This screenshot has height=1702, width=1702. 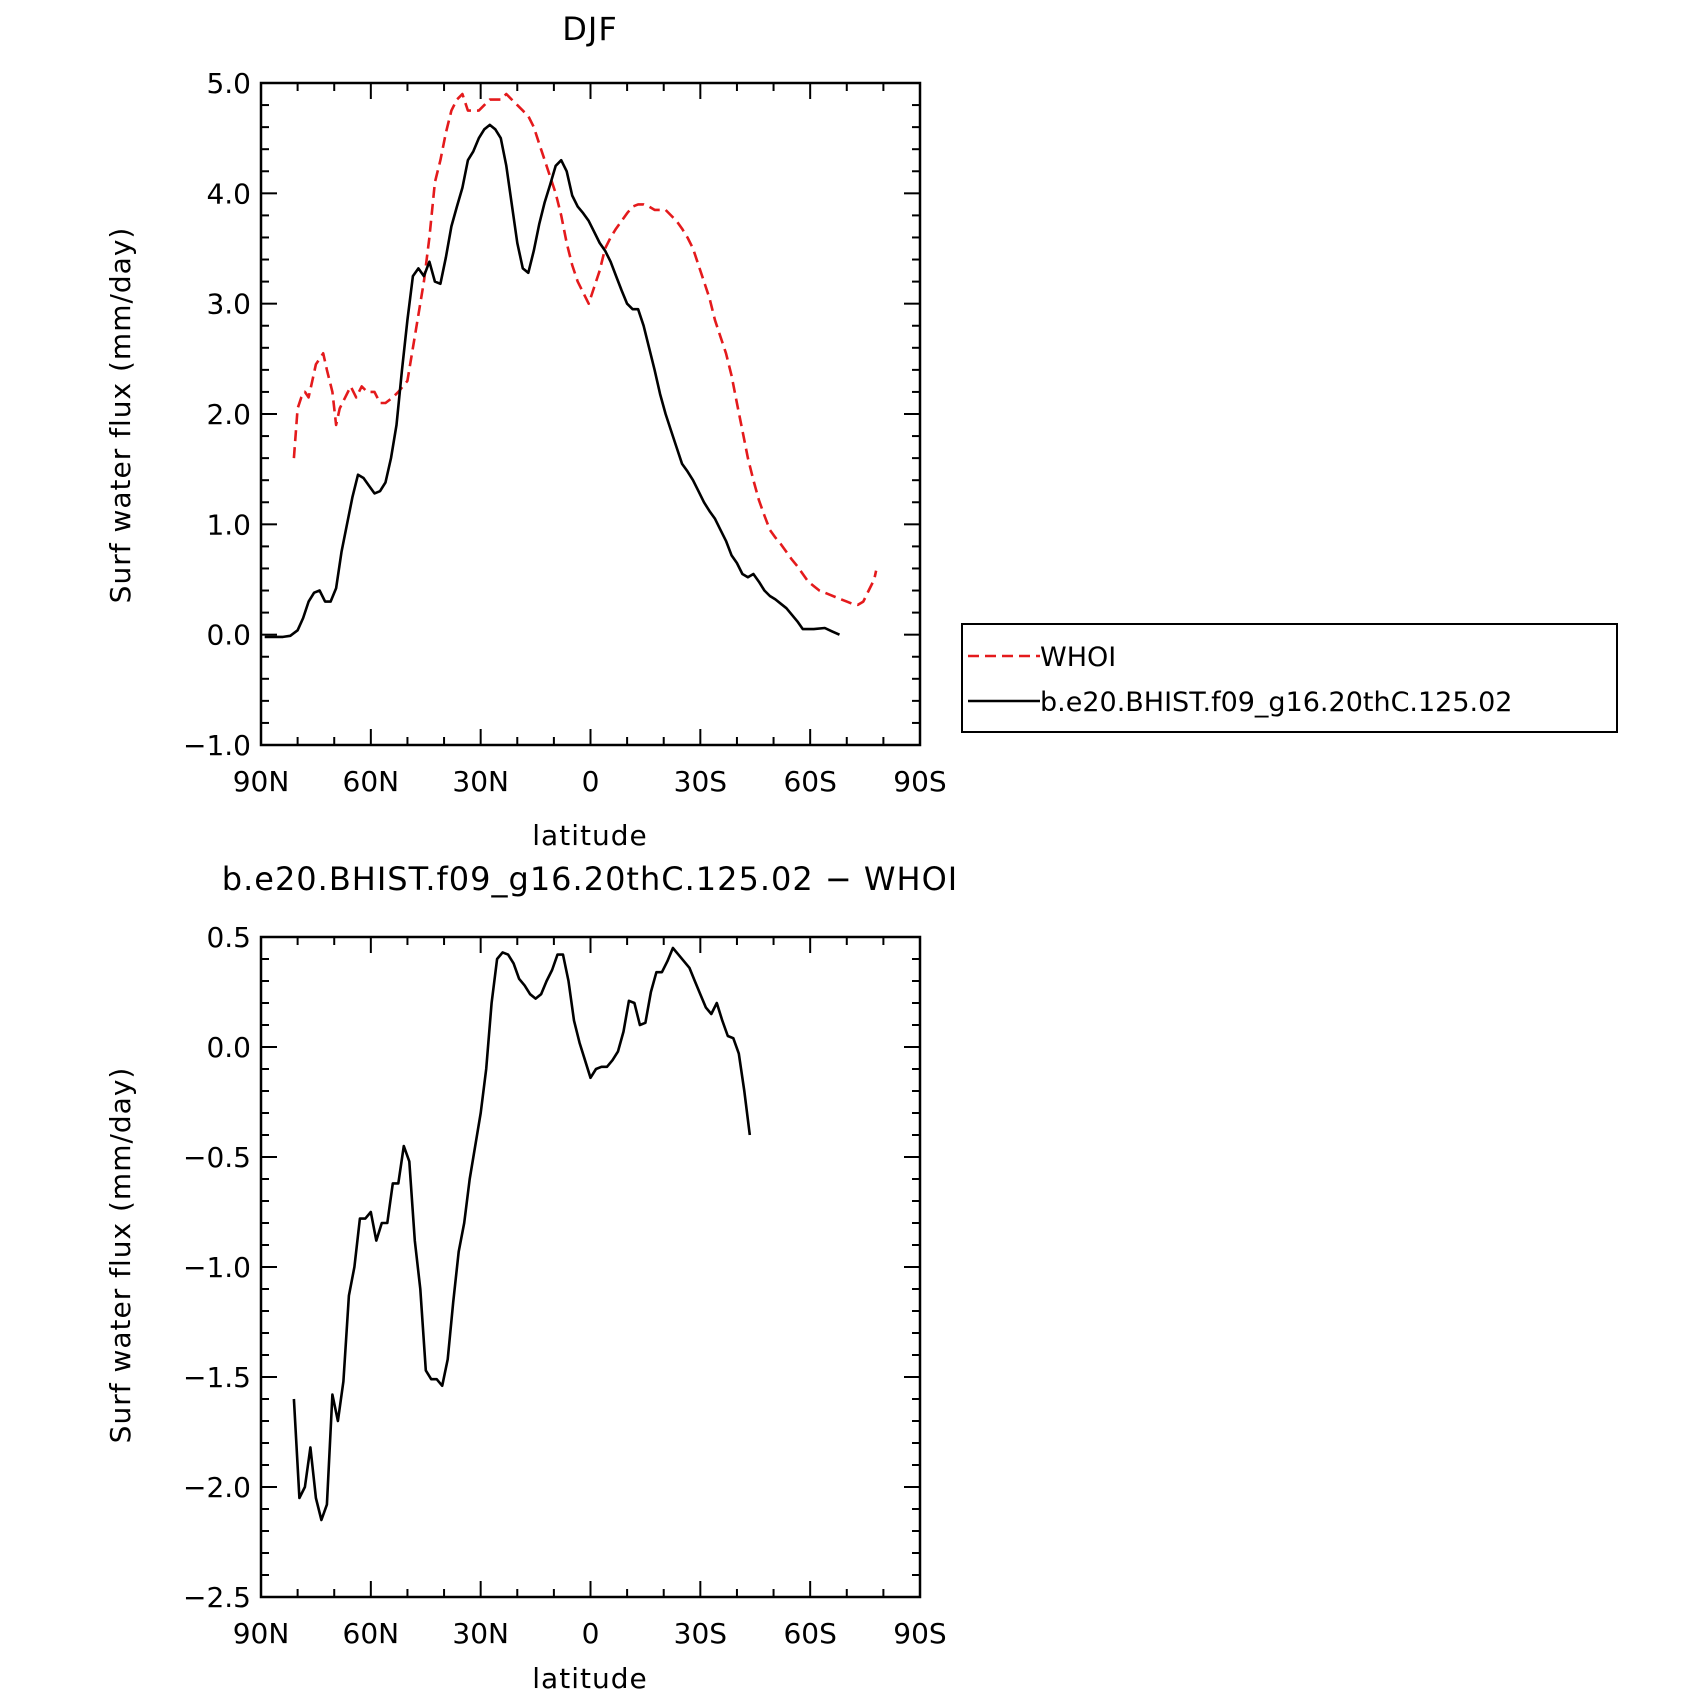 I want to click on top-panel-ylabel: Surf water flux (mm/day), so click(x=120, y=415).